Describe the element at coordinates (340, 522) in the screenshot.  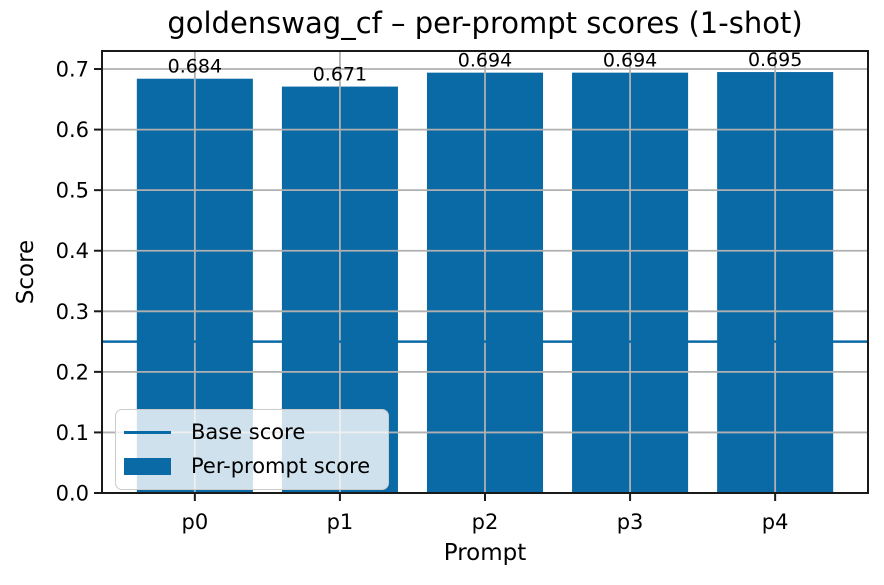
I see `x-tick-label: p1` at that location.